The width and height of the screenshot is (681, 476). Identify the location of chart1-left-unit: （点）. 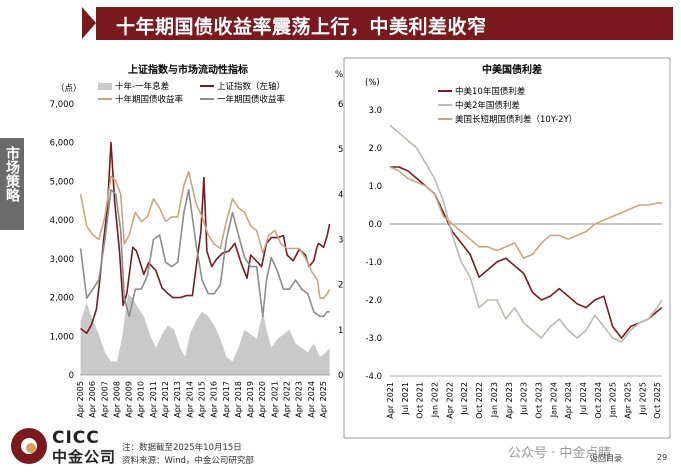
(69, 88).